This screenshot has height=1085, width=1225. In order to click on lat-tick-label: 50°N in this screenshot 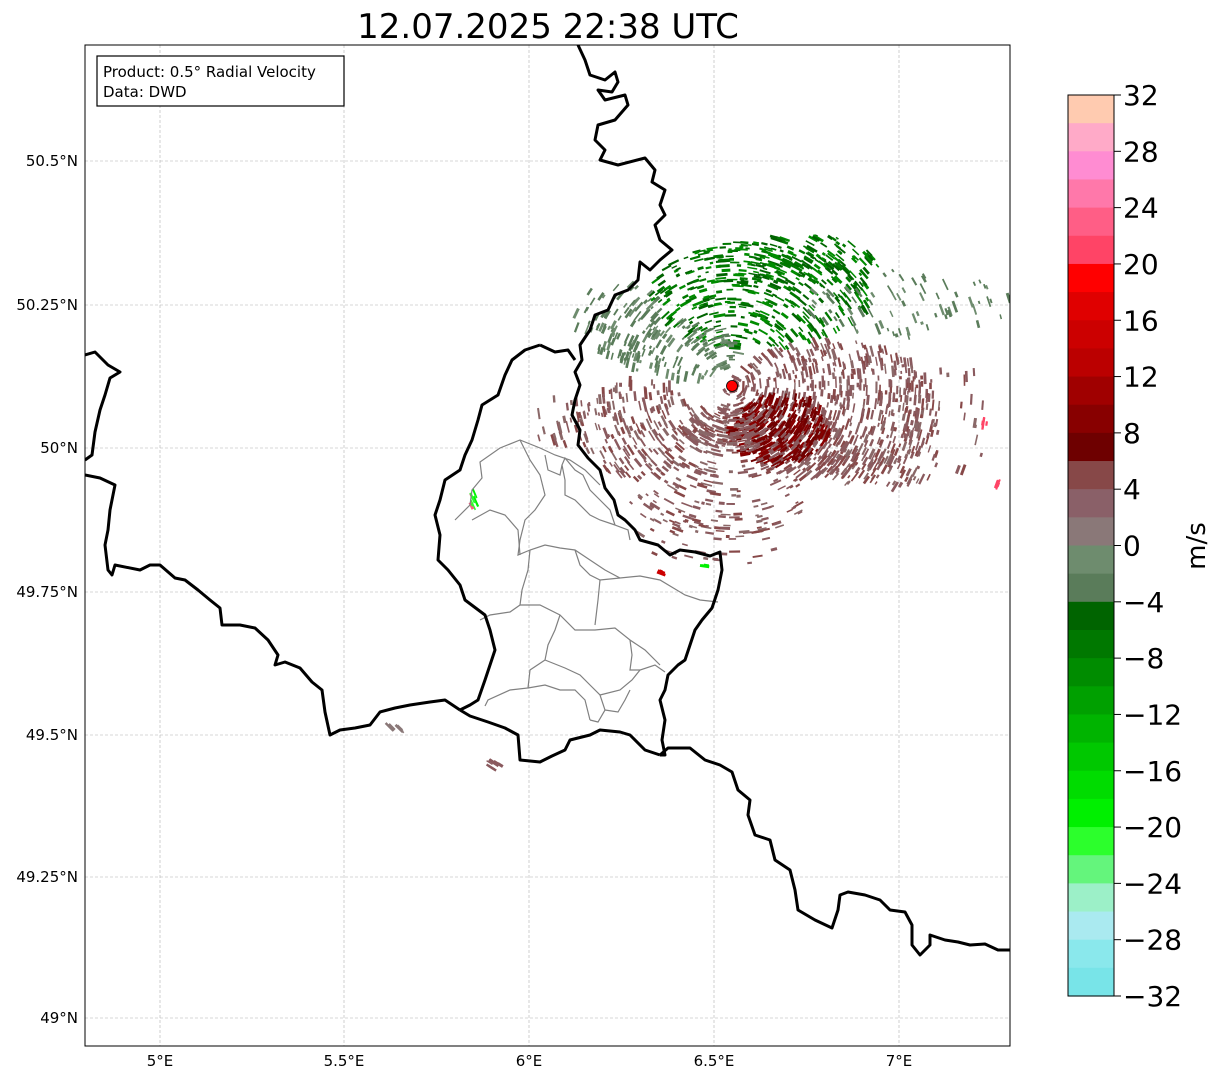, I will do `click(59, 448)`.